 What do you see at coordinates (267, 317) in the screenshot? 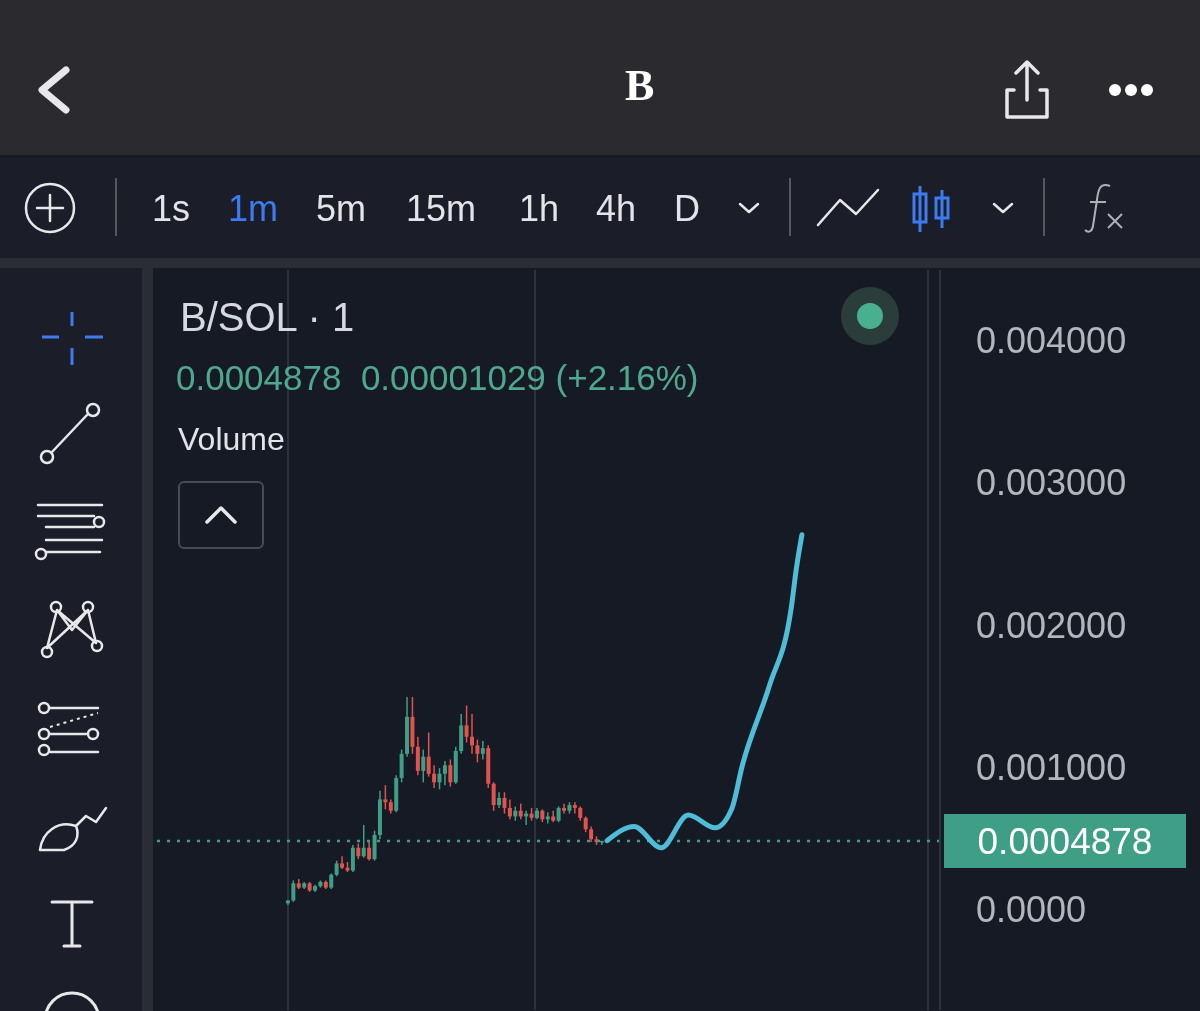
I see `text: B/SOL · 1` at bounding box center [267, 317].